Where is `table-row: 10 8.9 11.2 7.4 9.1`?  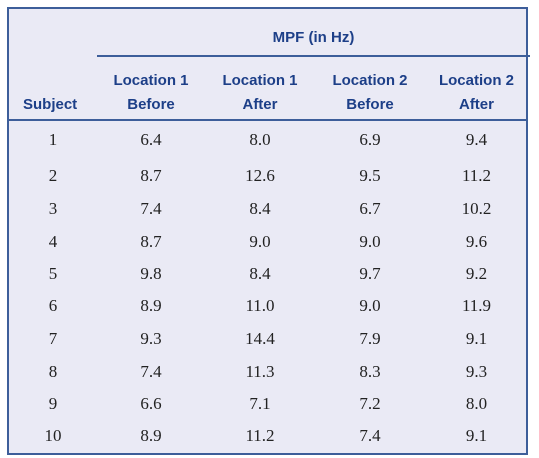
table-row: 10 8.9 11.2 7.4 9.1 is located at coordinates (267, 436).